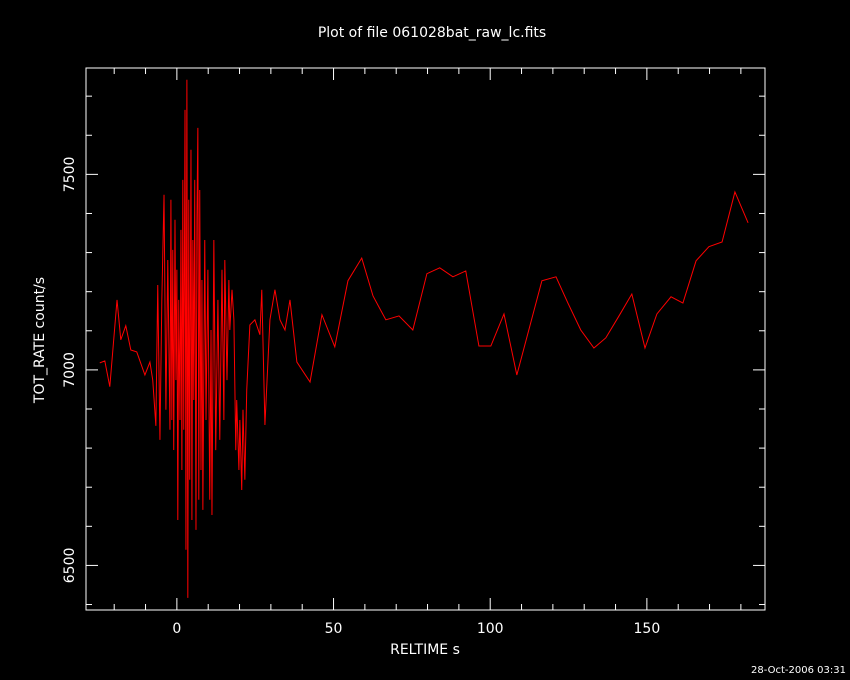  Describe the element at coordinates (70, 566) in the screenshot. I see `y-tick-label: 6500` at that location.